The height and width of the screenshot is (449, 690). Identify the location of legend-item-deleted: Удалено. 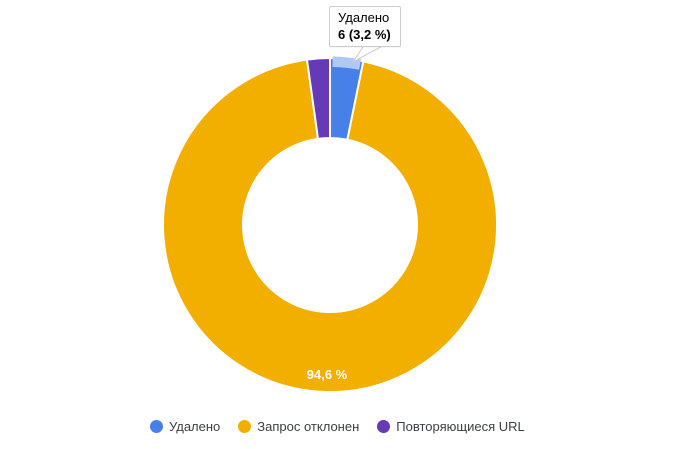
(185, 426).